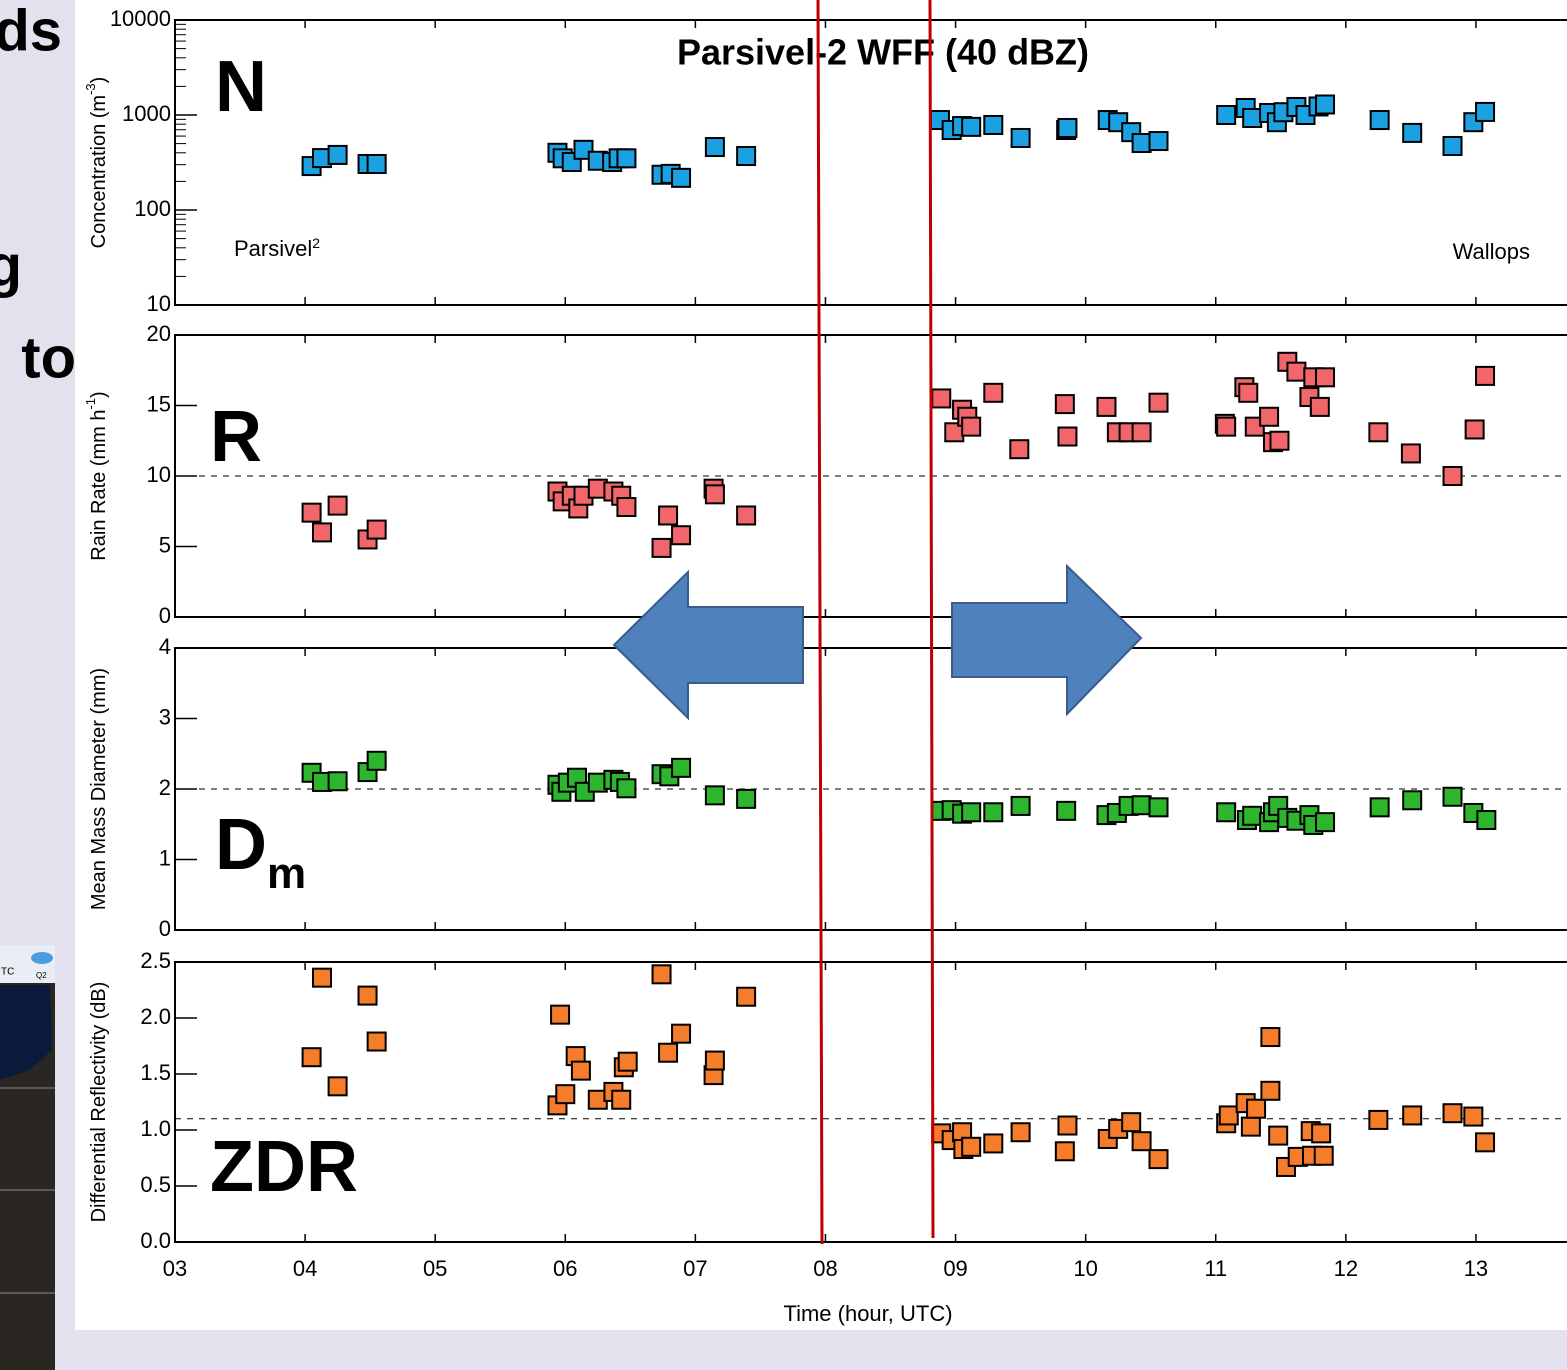 This screenshot has width=1567, height=1370. What do you see at coordinates (825, 1268) in the screenshot?
I see `x-tick-label: 08` at bounding box center [825, 1268].